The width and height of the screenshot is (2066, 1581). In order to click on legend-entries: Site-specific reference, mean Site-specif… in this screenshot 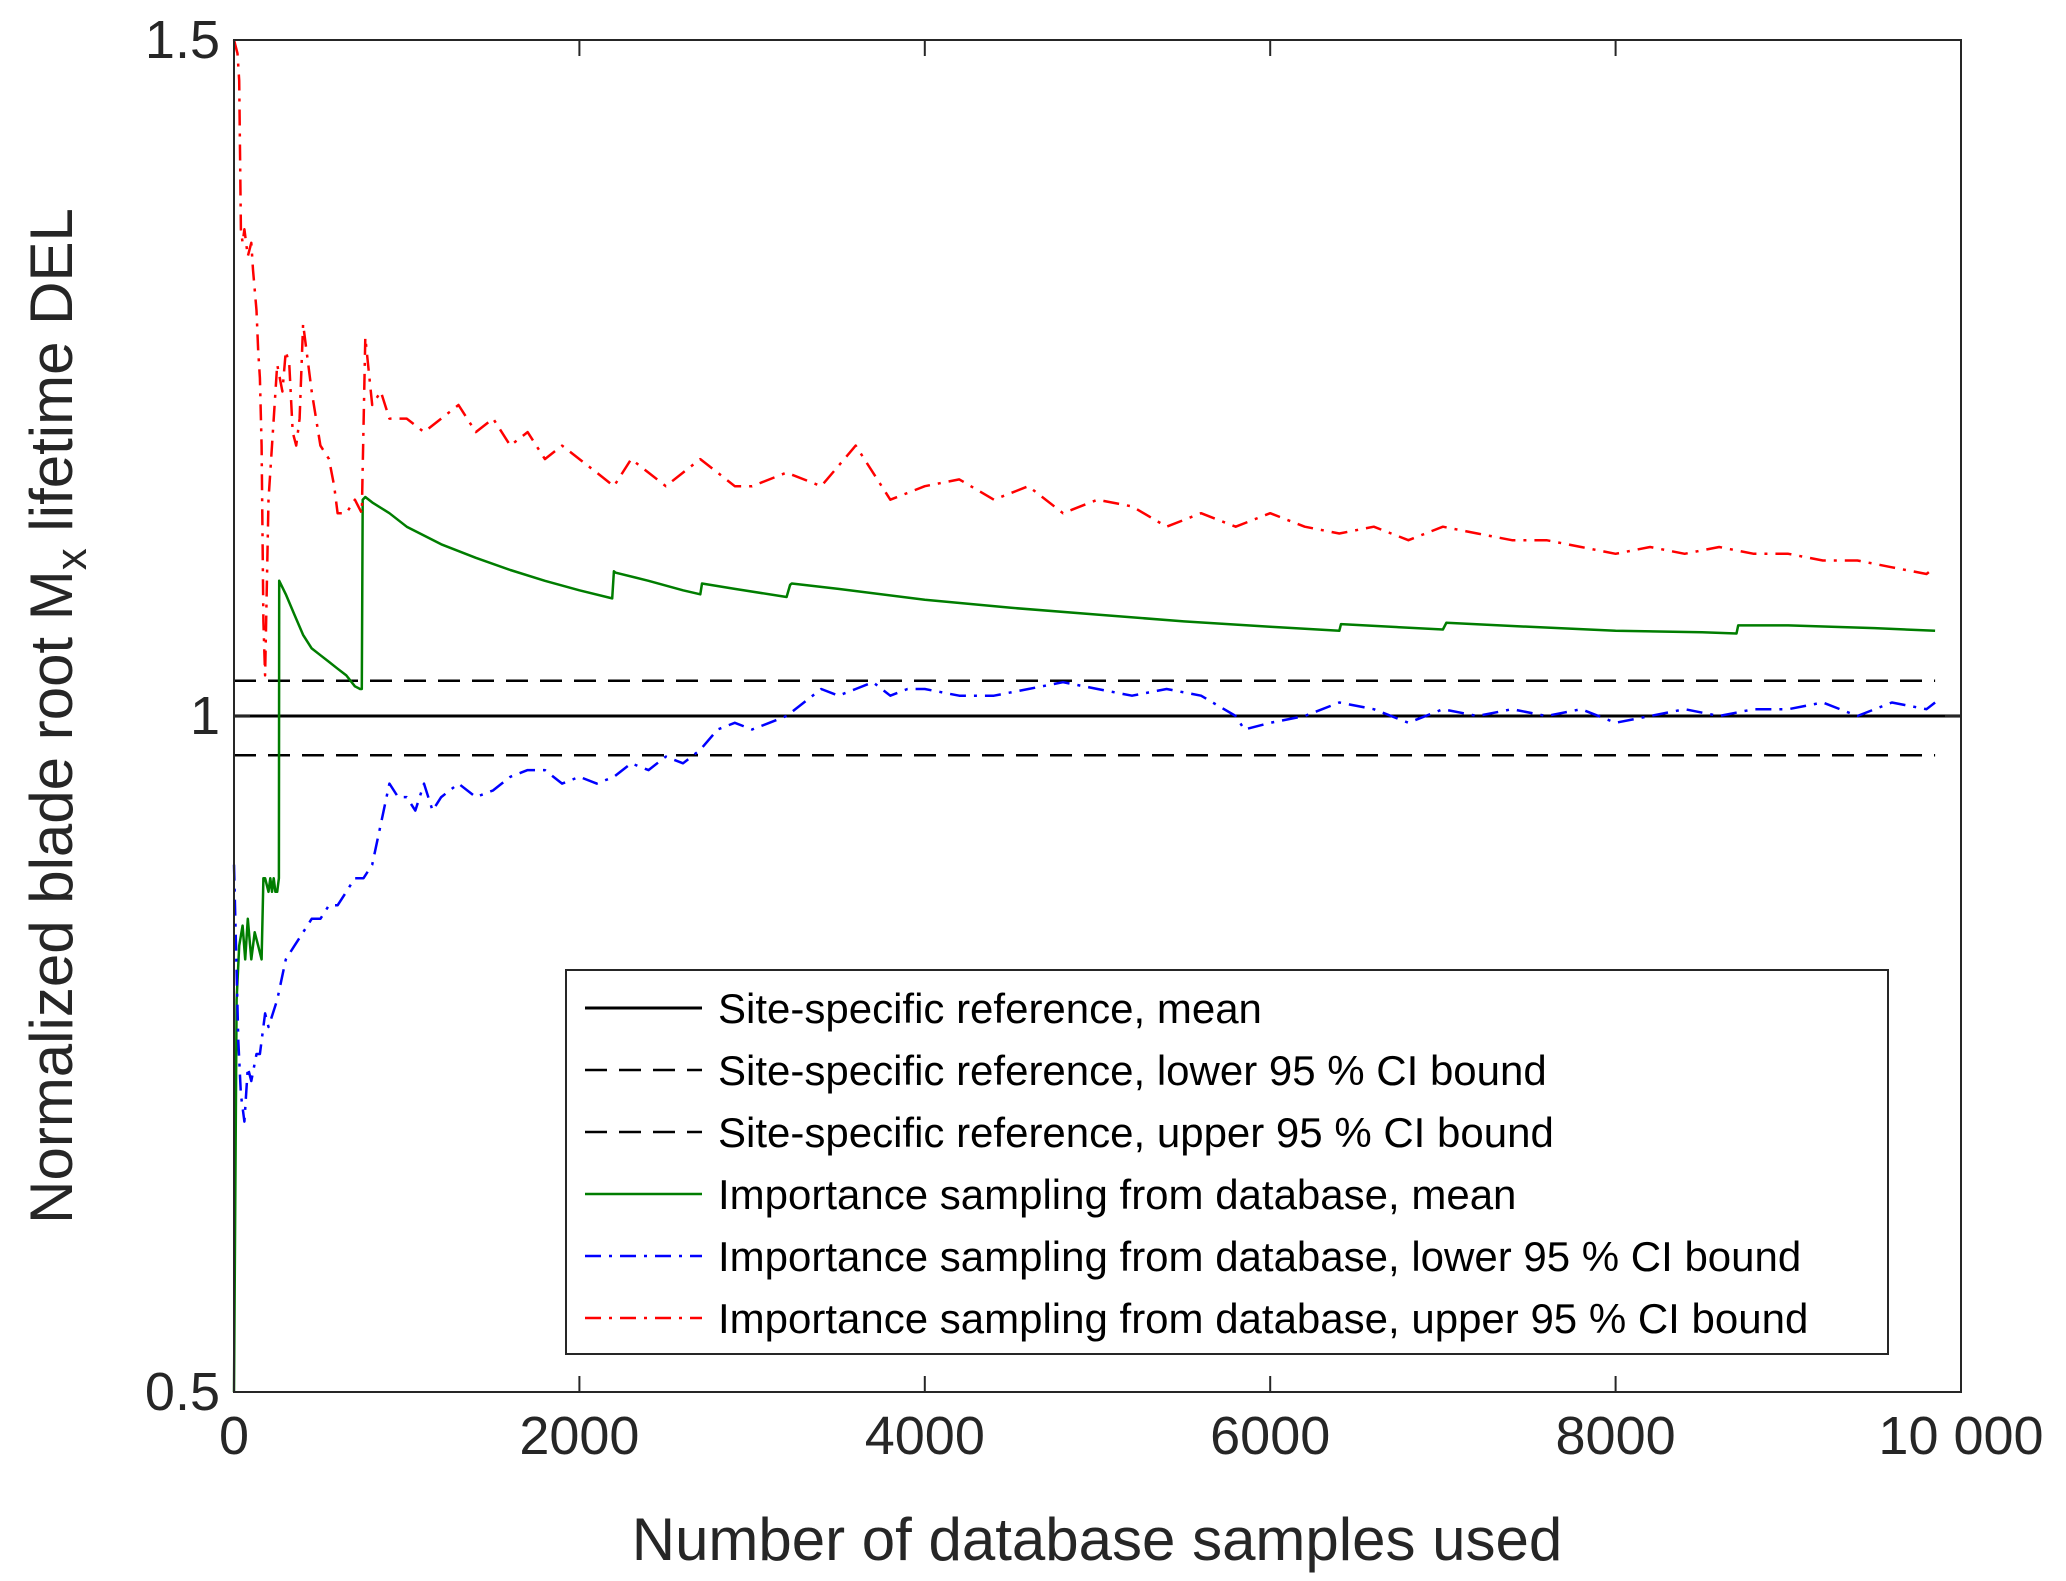, I will do `click(1196, 1163)`.